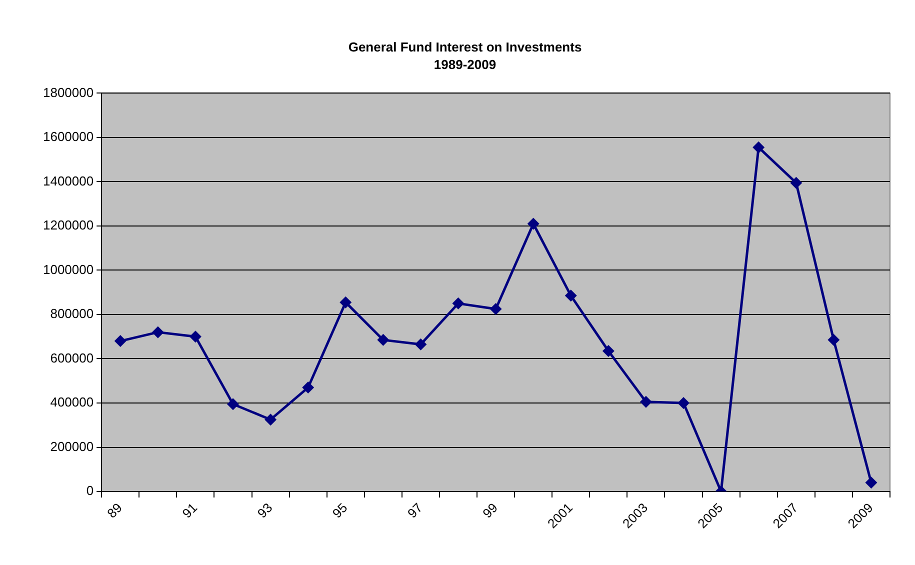 The width and height of the screenshot is (915, 565). What do you see at coordinates (465, 46) in the screenshot?
I see `chart-title: General Fund Interest on Investments` at bounding box center [465, 46].